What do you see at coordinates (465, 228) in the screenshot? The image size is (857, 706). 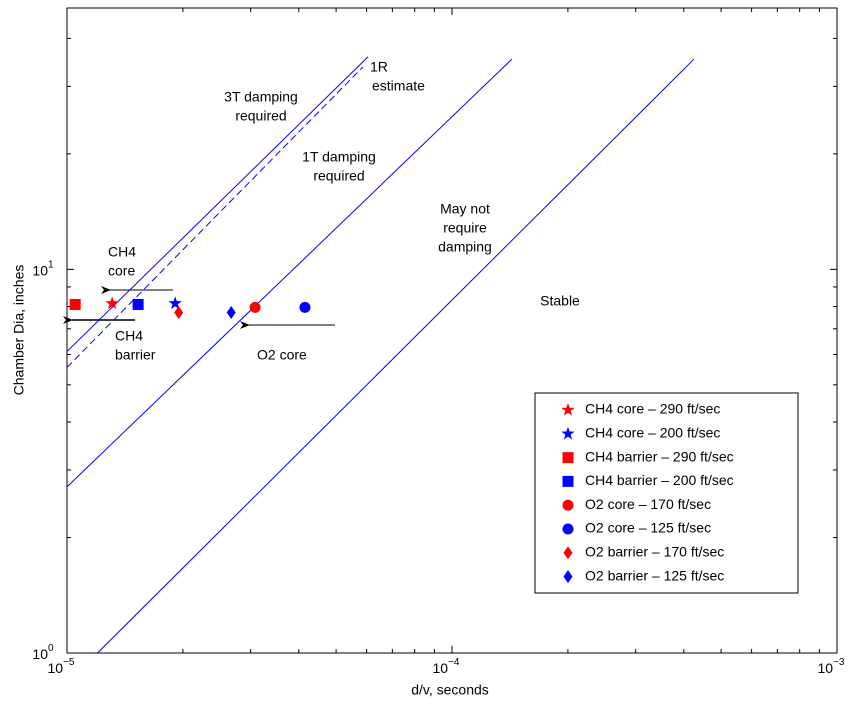 I see `annotation: require` at bounding box center [465, 228].